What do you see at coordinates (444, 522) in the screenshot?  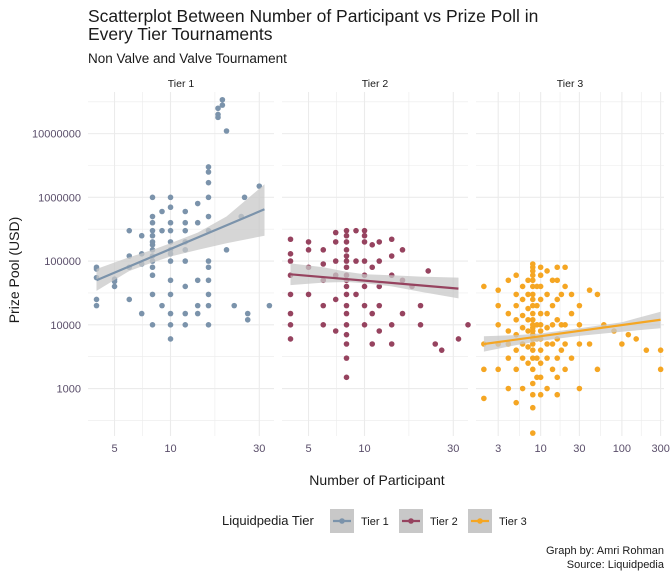 I see `legend-label-tier-2: Tier 2` at bounding box center [444, 522].